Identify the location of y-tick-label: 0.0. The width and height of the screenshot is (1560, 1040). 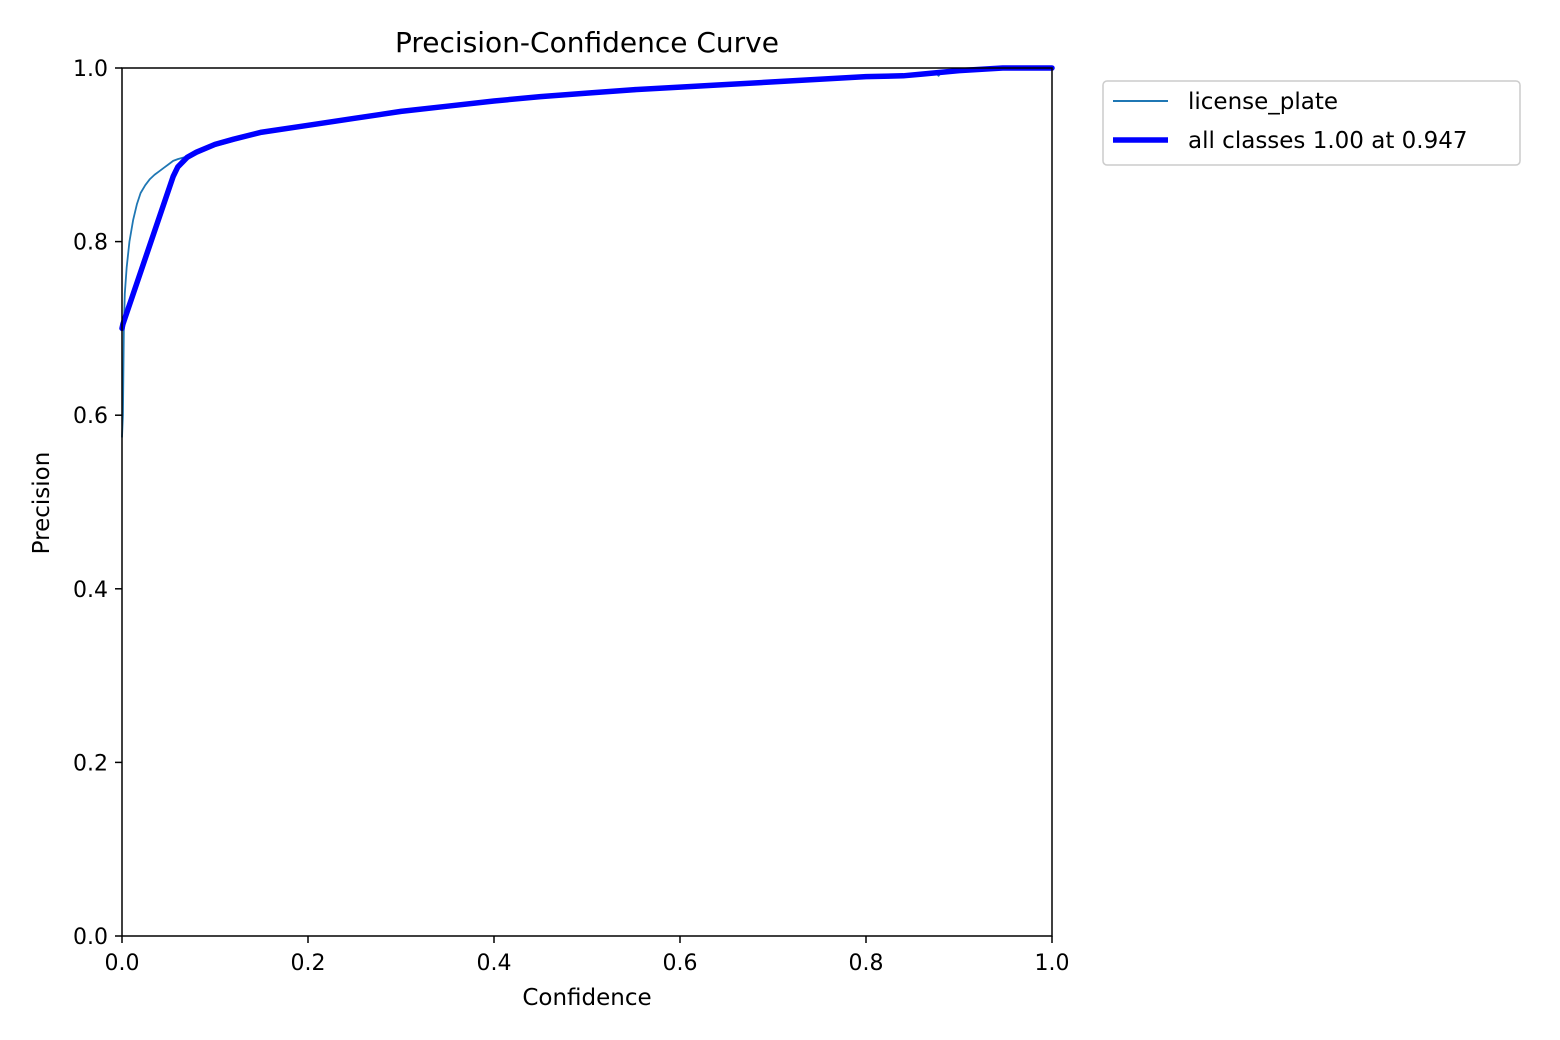
(90, 937).